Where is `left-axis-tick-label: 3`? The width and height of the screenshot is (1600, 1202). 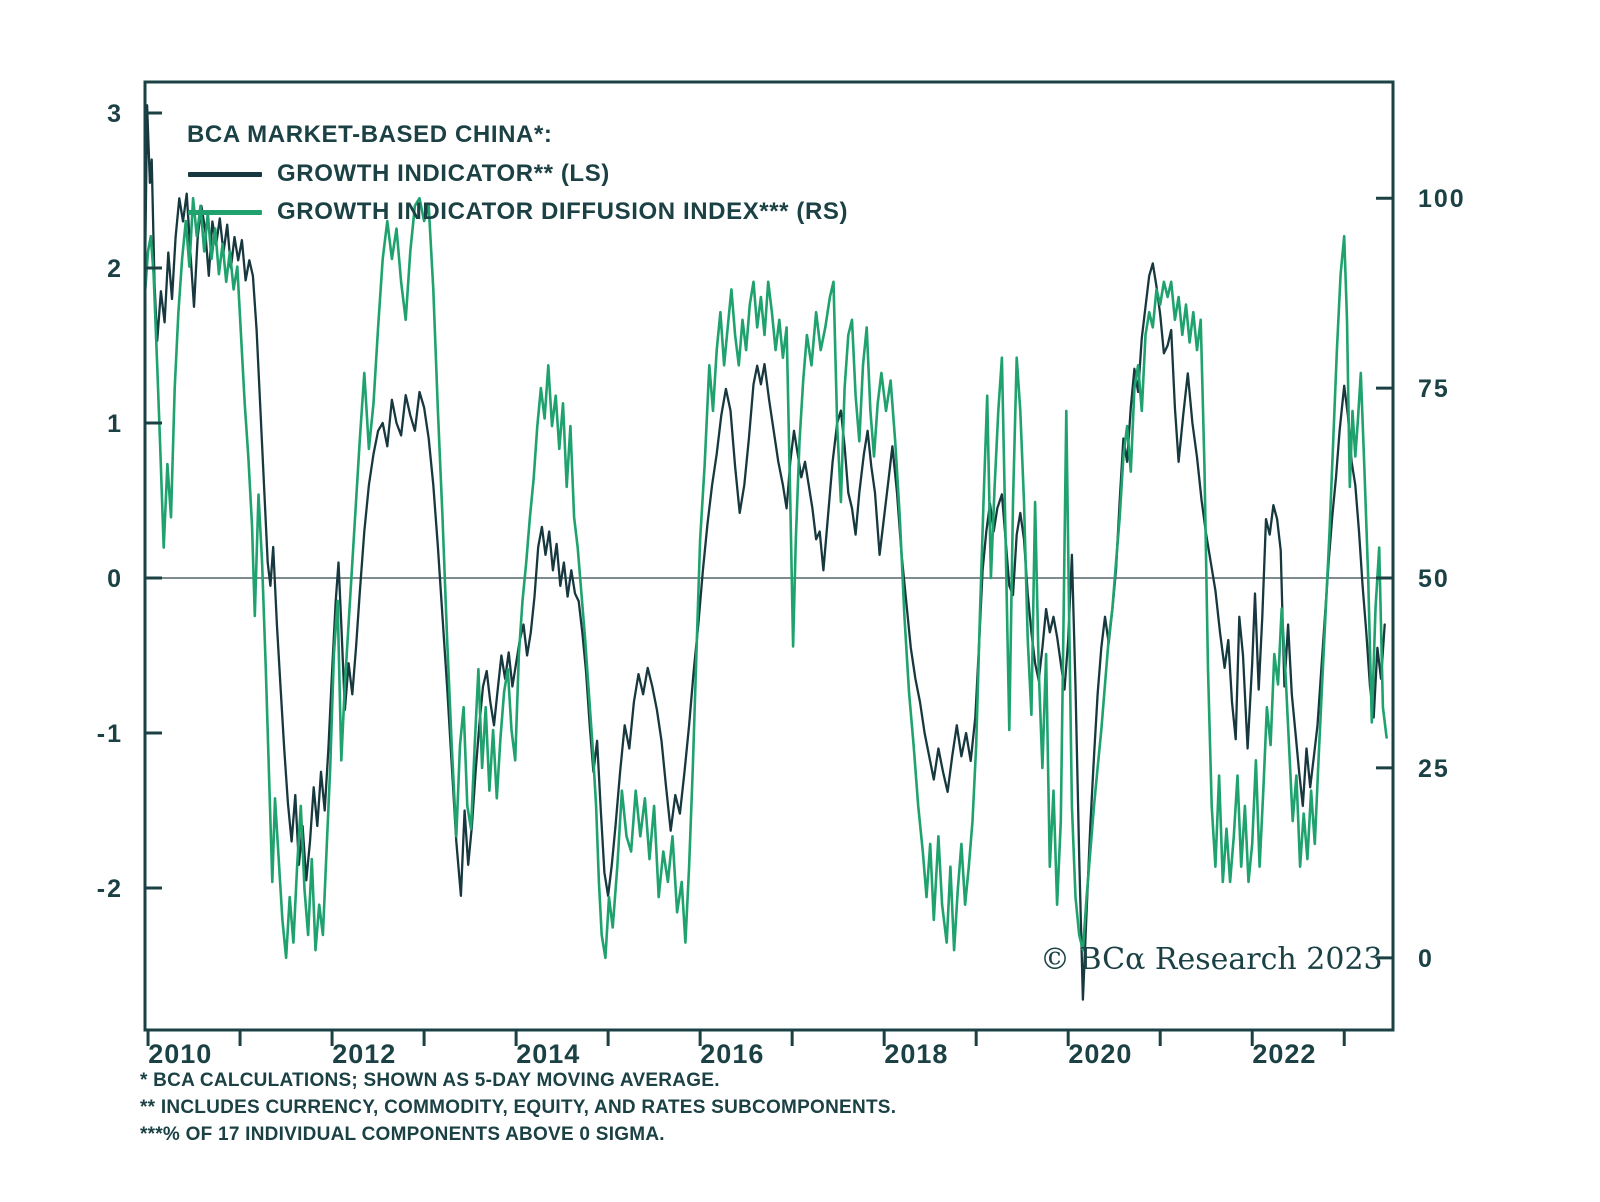 left-axis-tick-label: 3 is located at coordinates (115, 114).